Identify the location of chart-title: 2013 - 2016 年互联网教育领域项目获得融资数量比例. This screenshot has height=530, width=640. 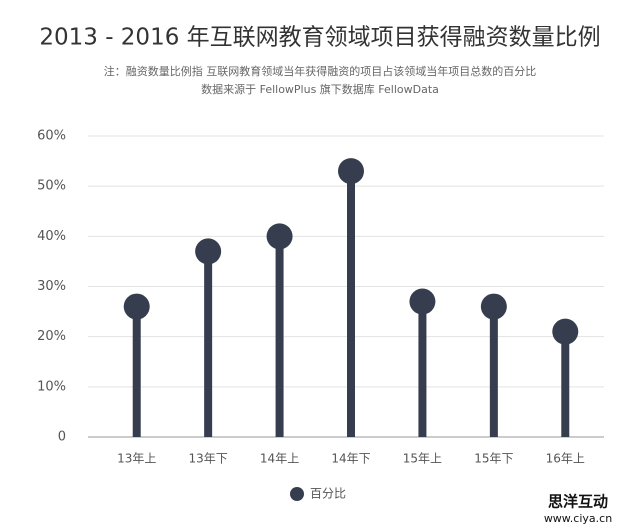
(319, 38).